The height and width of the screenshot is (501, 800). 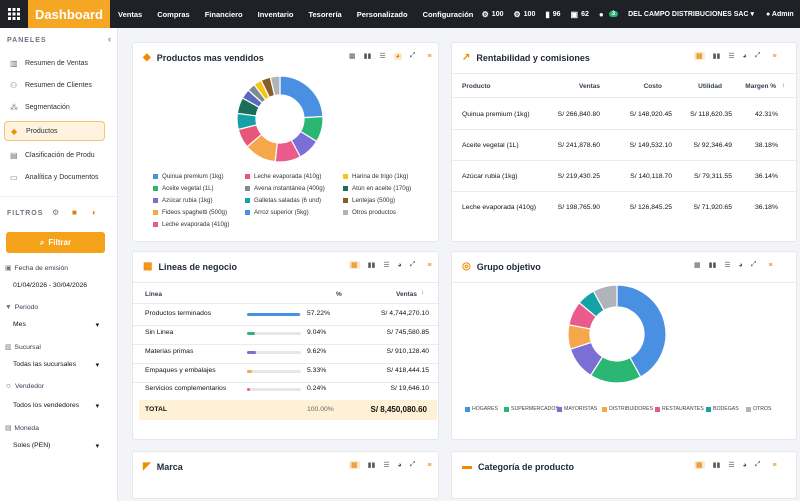 What do you see at coordinates (8, 386) in the screenshot?
I see `person-icon: ☺` at bounding box center [8, 386].